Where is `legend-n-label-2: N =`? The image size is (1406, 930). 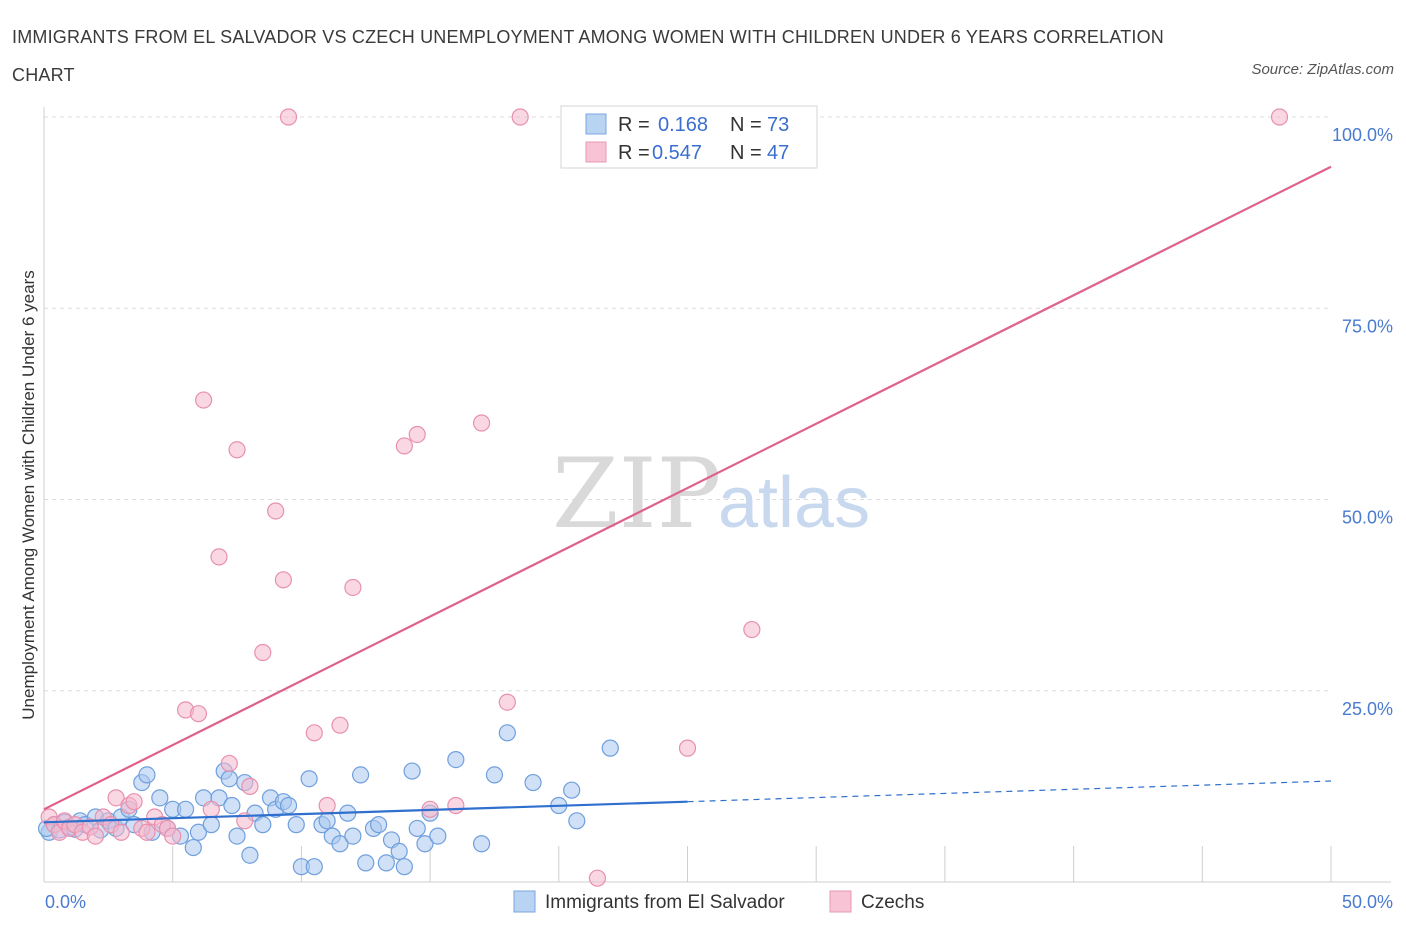
legend-n-label-2: N = is located at coordinates (746, 153).